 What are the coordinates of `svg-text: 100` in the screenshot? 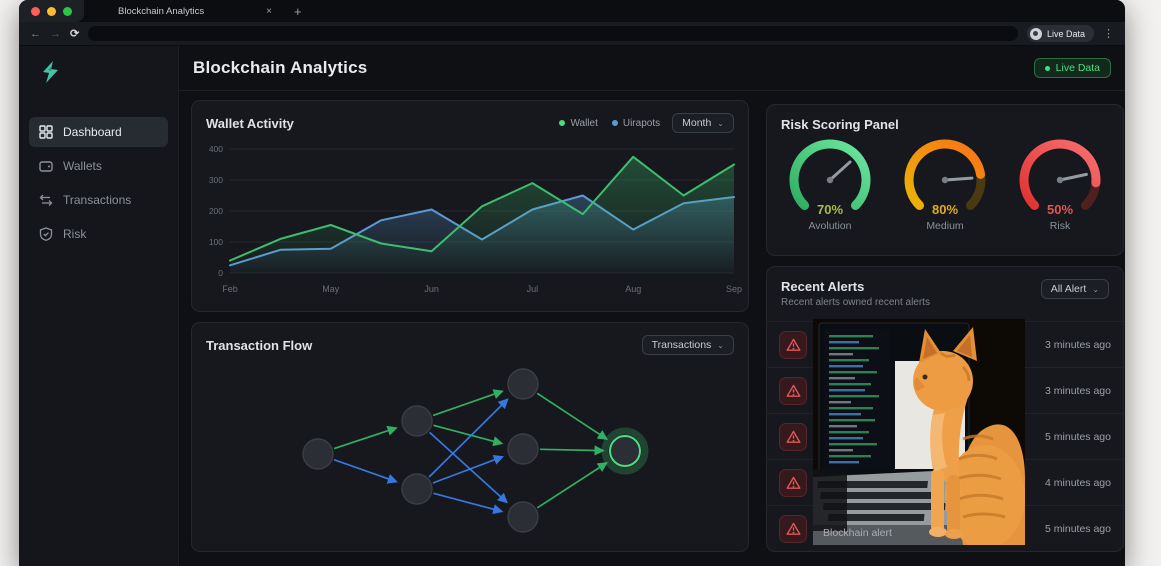 It's located at (216, 242).